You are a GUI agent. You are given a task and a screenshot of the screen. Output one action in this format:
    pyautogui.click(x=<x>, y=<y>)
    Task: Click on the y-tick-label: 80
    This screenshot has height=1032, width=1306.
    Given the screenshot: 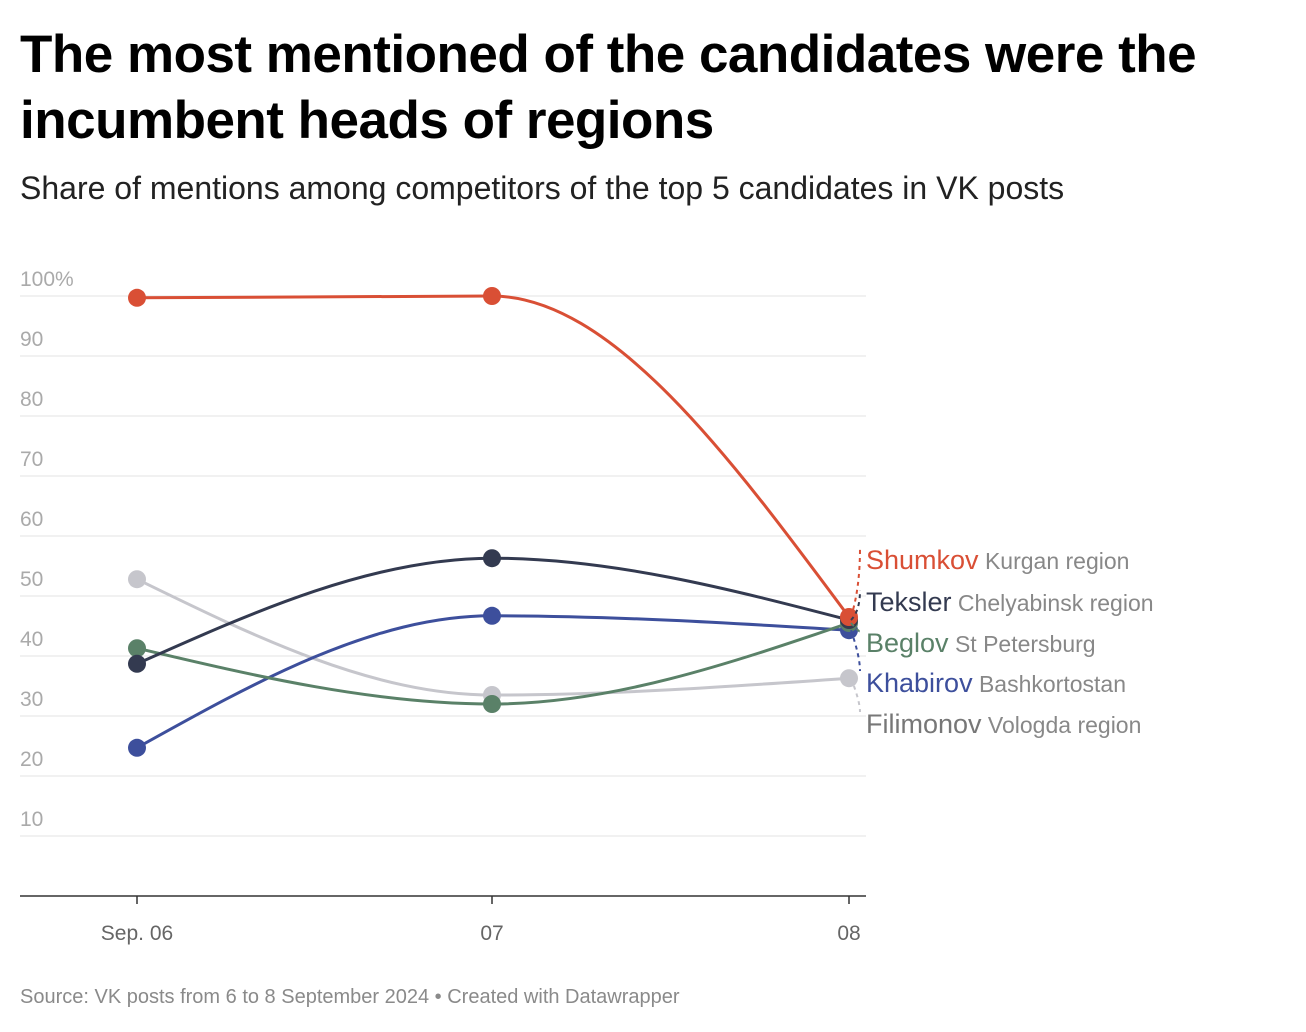 What is the action you would take?
    pyautogui.click(x=31, y=399)
    